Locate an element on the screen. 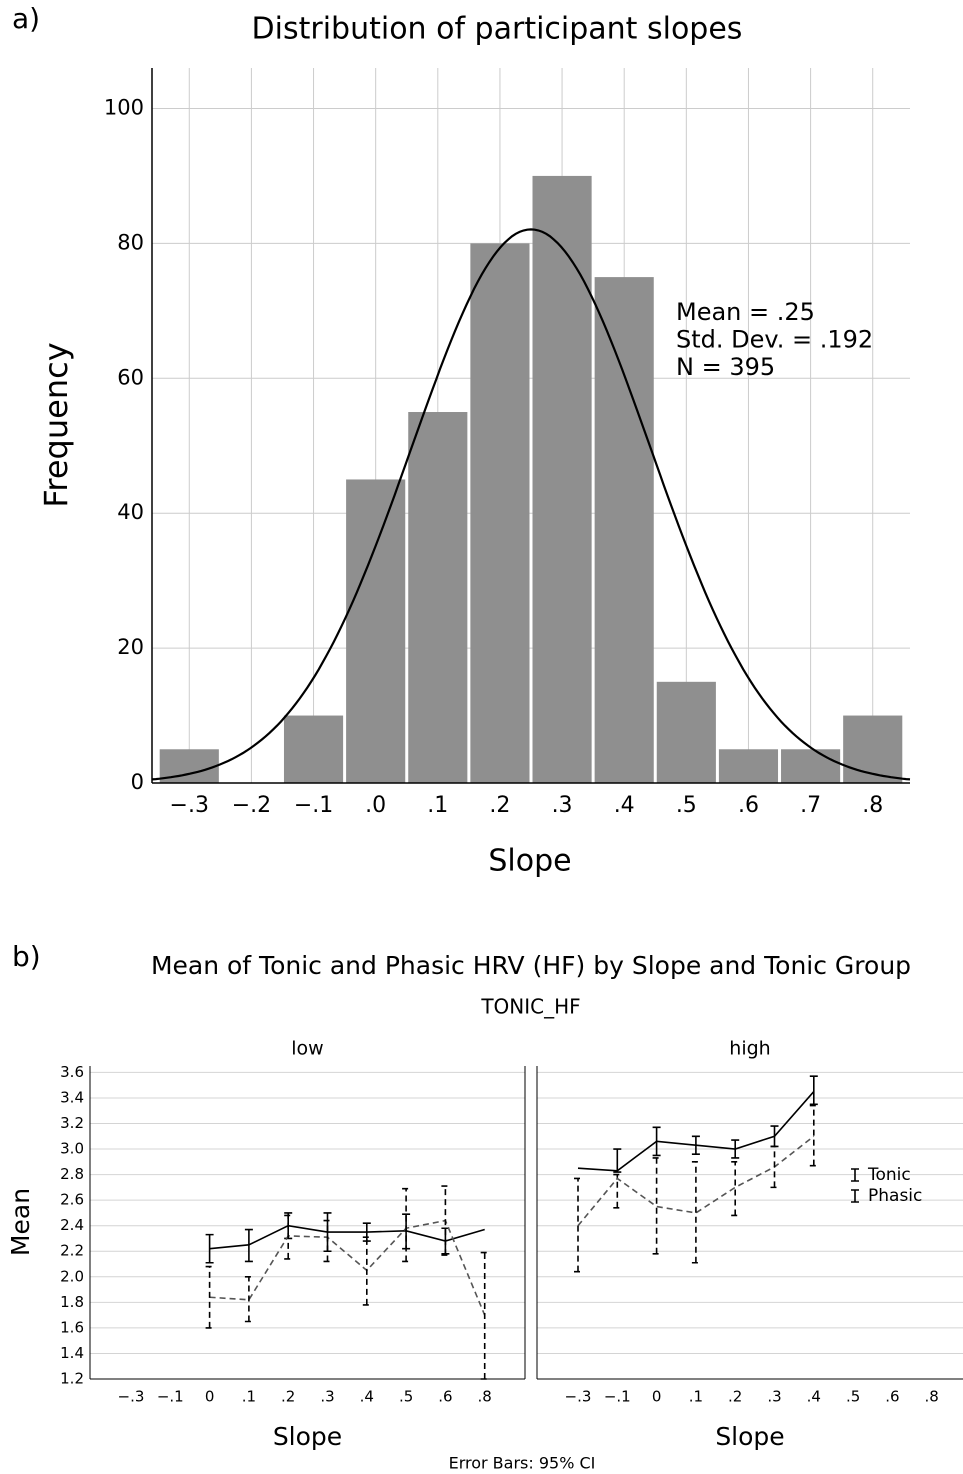 The image size is (963, 1474). legend-label: Tonic is located at coordinates (889, 1175).